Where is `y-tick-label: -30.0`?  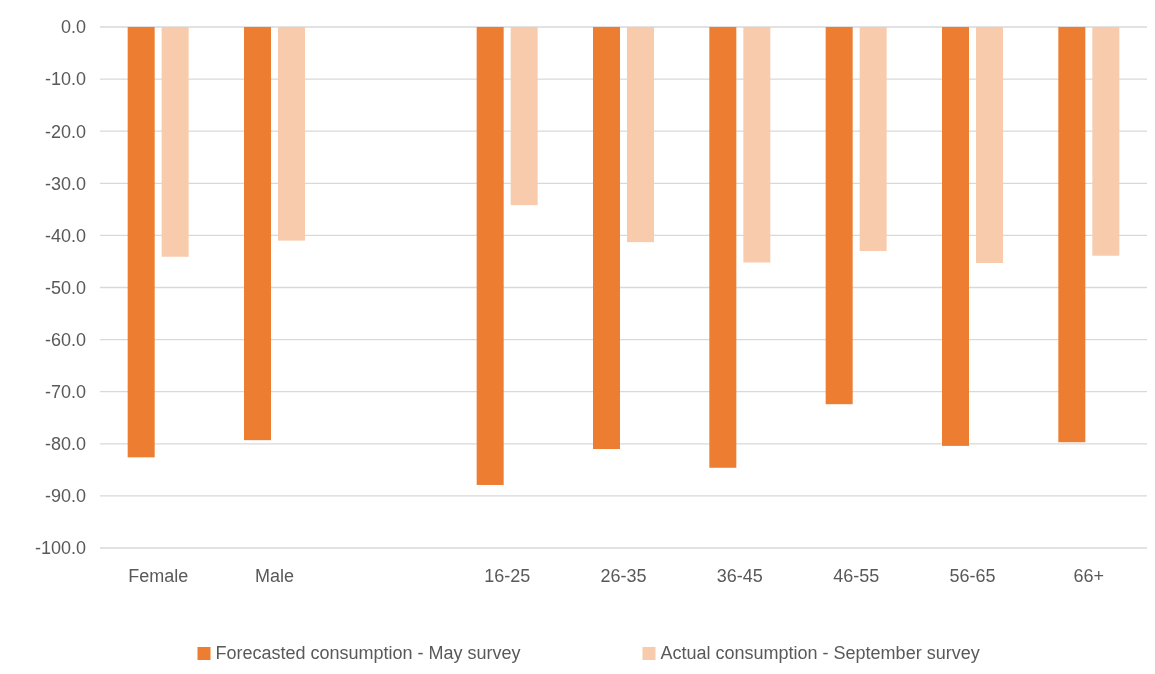
y-tick-label: -30.0 is located at coordinates (65, 183).